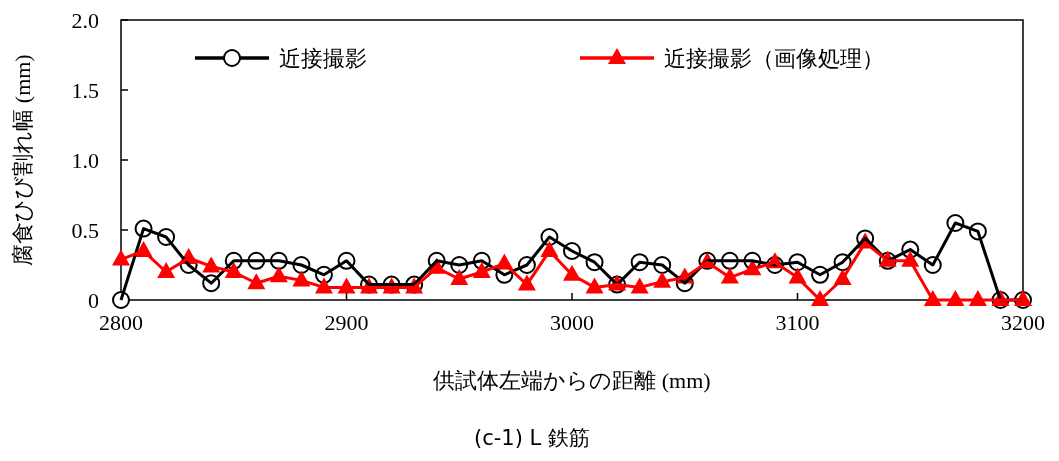  I want to click on y-tick-label: 0, so click(93, 300).